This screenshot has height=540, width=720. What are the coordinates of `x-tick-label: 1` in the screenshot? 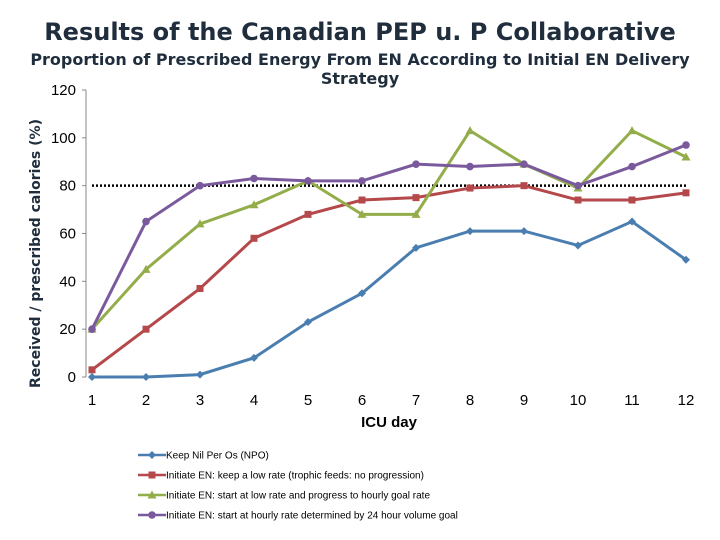 It's located at (92, 400).